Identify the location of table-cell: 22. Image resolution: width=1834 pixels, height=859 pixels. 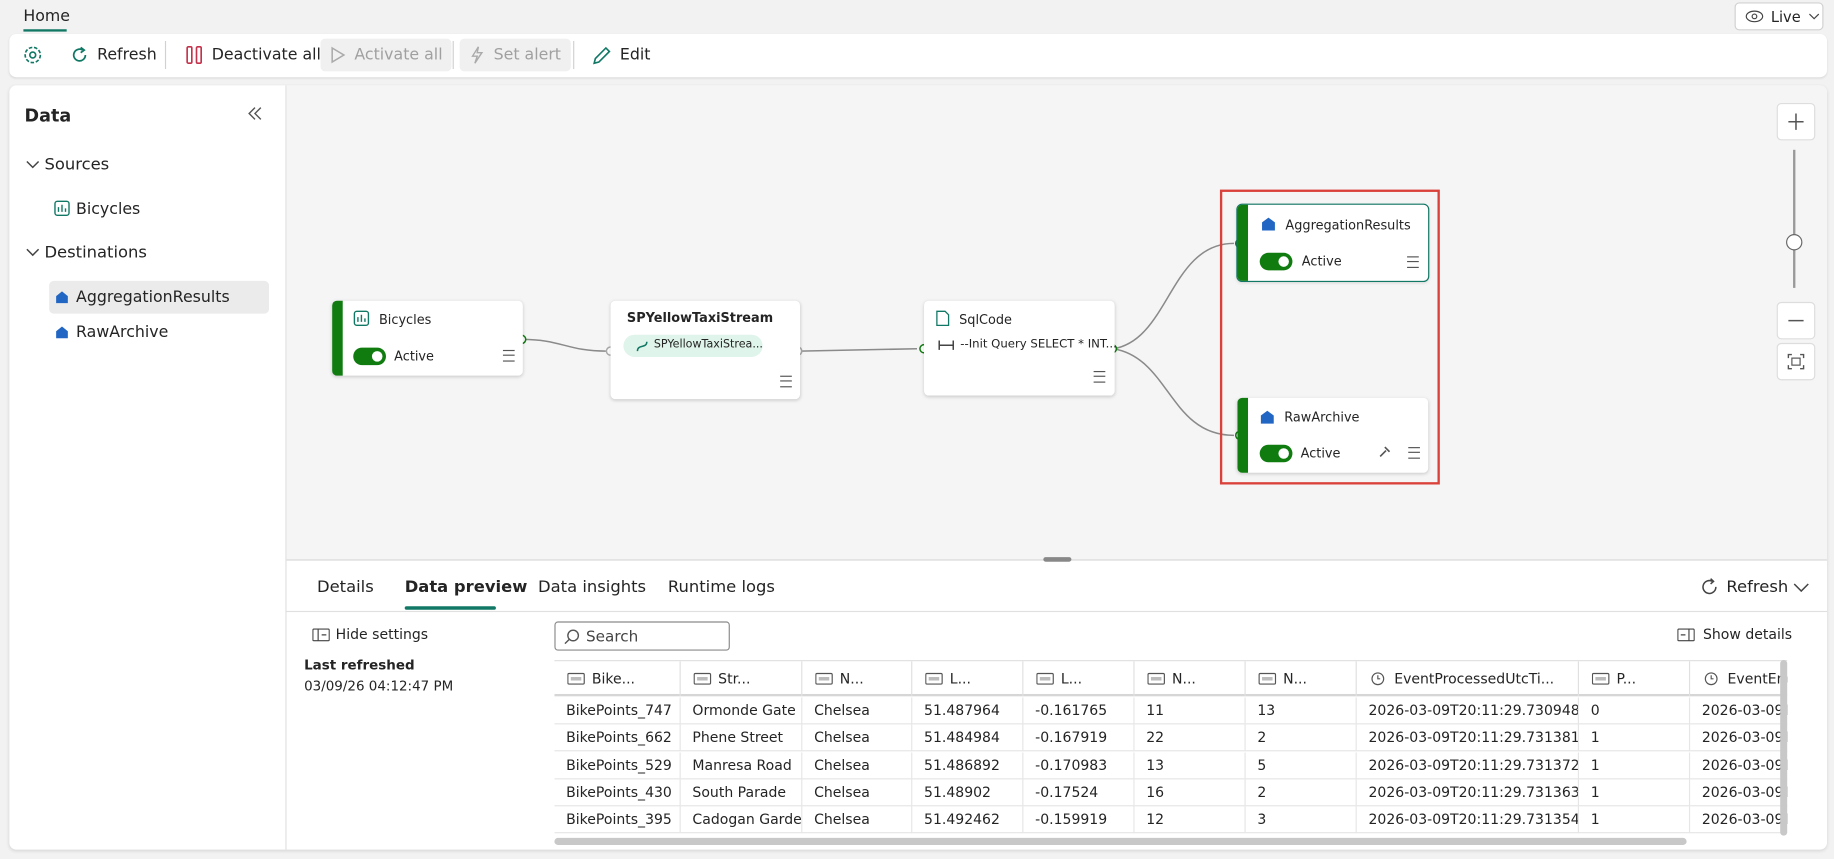
(1190, 738).